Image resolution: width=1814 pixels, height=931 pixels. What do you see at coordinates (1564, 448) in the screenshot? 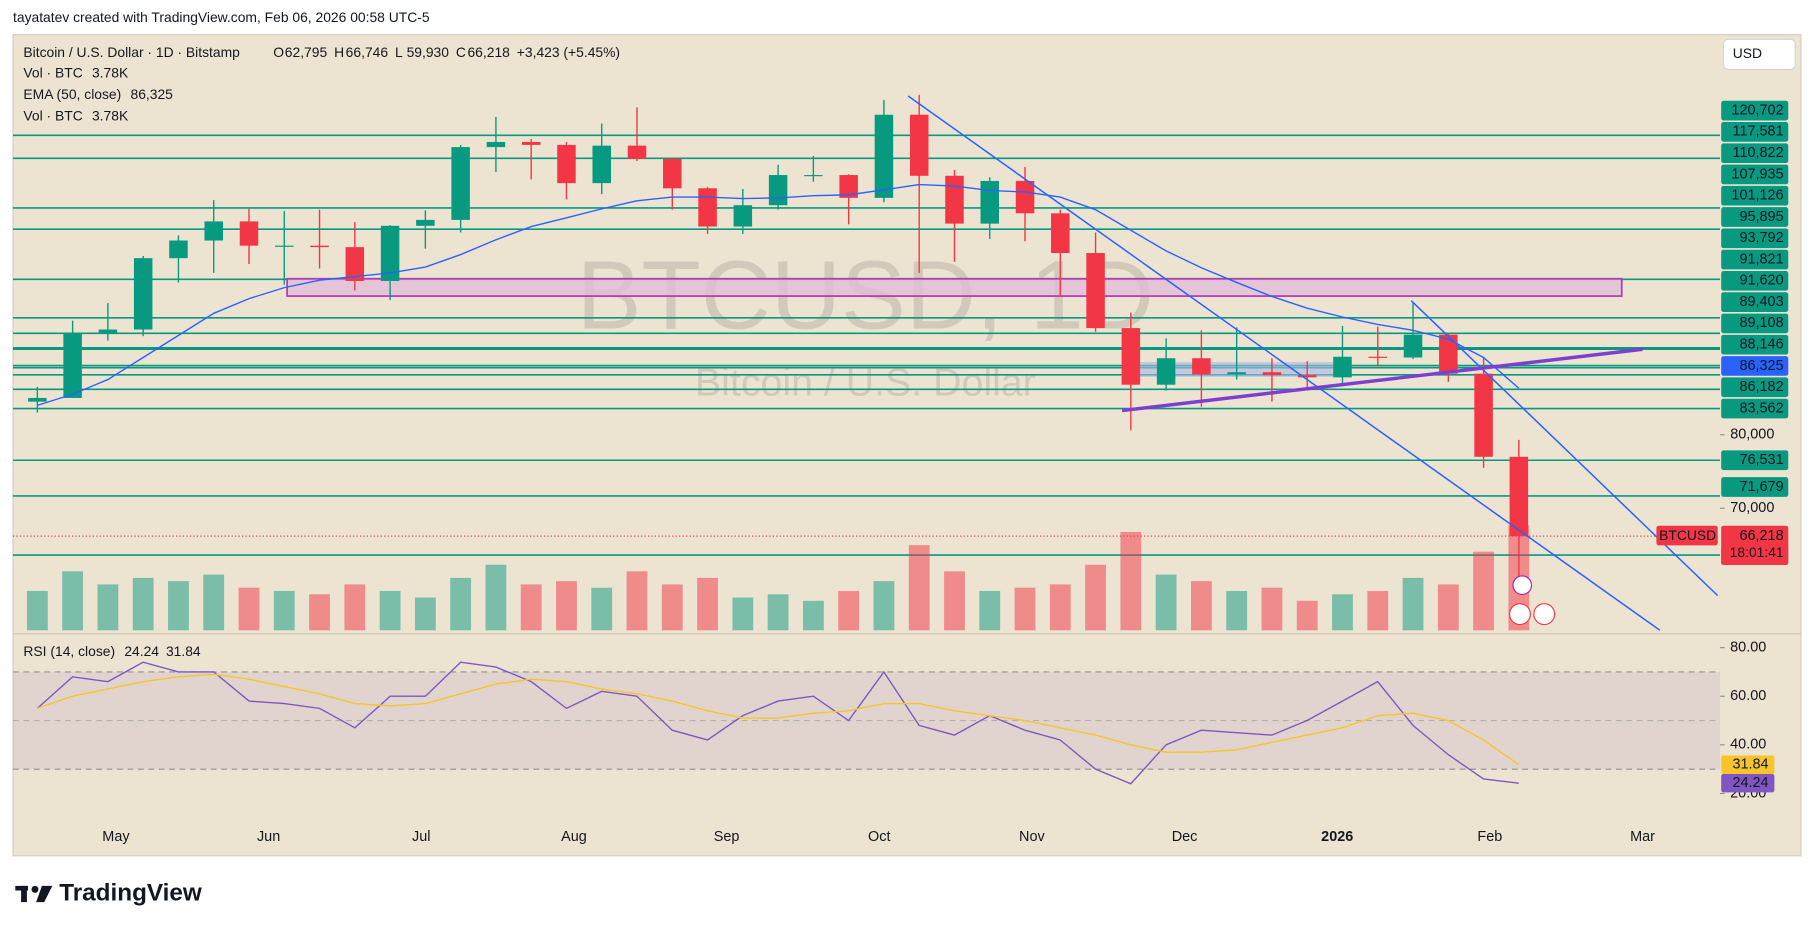
I see `trend-line` at bounding box center [1564, 448].